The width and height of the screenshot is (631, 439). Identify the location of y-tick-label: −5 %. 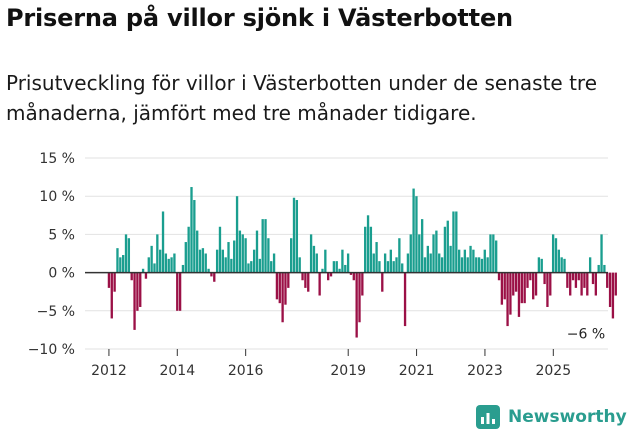
(56, 312).